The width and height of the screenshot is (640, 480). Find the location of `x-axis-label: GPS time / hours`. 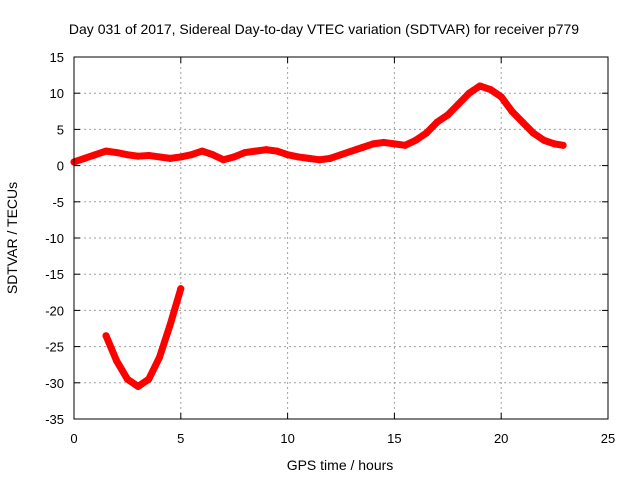

x-axis-label: GPS time / hours is located at coordinates (340, 465).